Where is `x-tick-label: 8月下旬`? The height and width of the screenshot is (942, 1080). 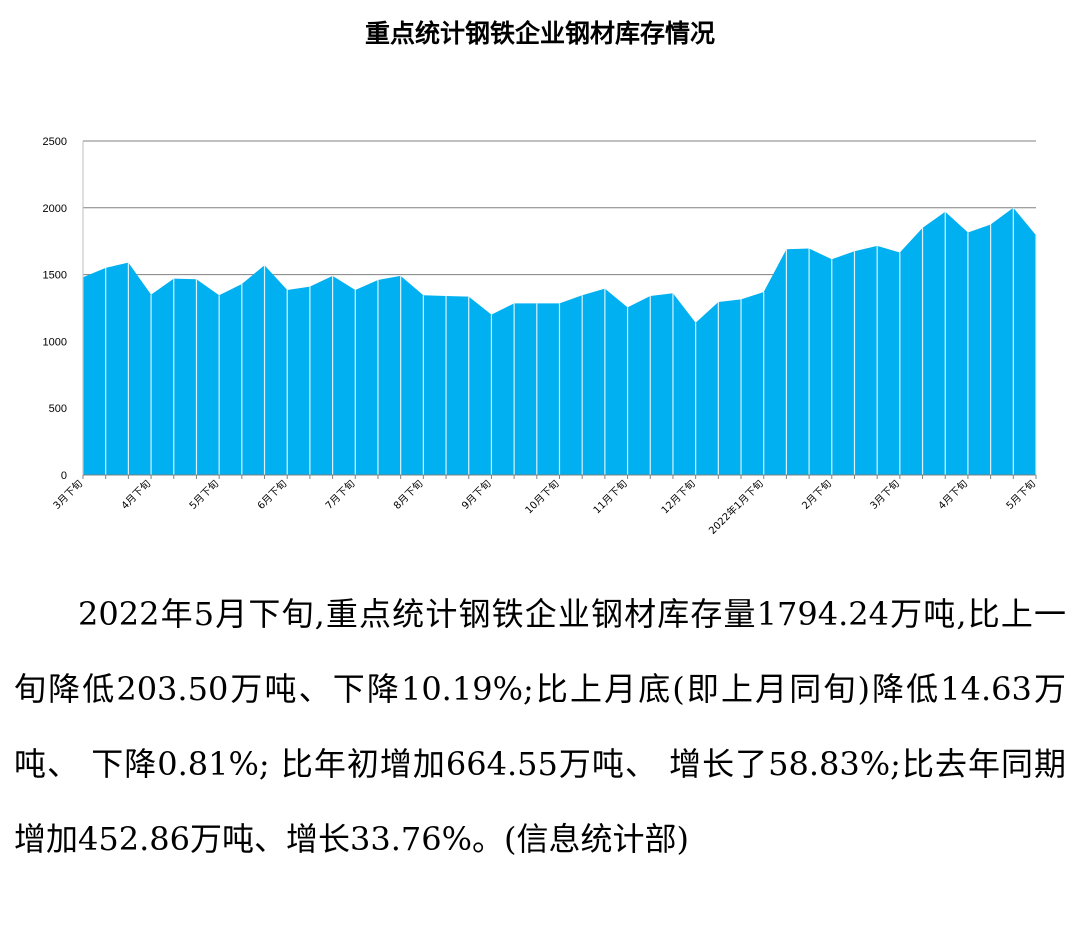
x-tick-label: 8月下旬 is located at coordinates (408, 494).